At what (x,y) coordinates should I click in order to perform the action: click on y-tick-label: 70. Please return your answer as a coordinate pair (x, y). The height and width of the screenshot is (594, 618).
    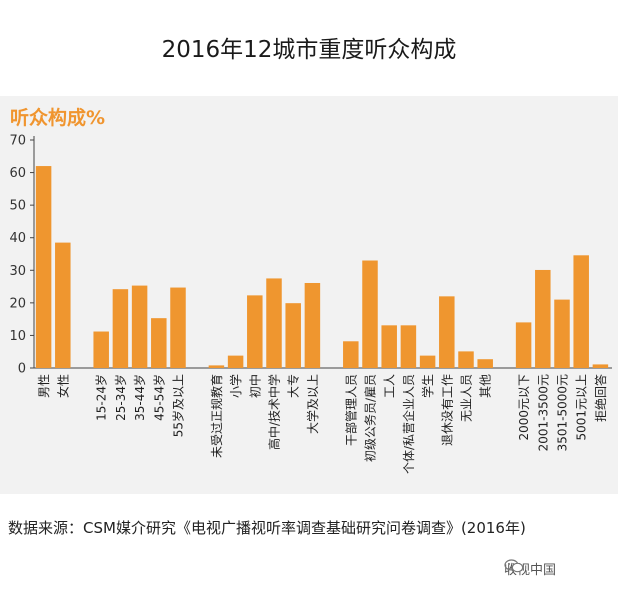
    Looking at the image, I should click on (17, 141).